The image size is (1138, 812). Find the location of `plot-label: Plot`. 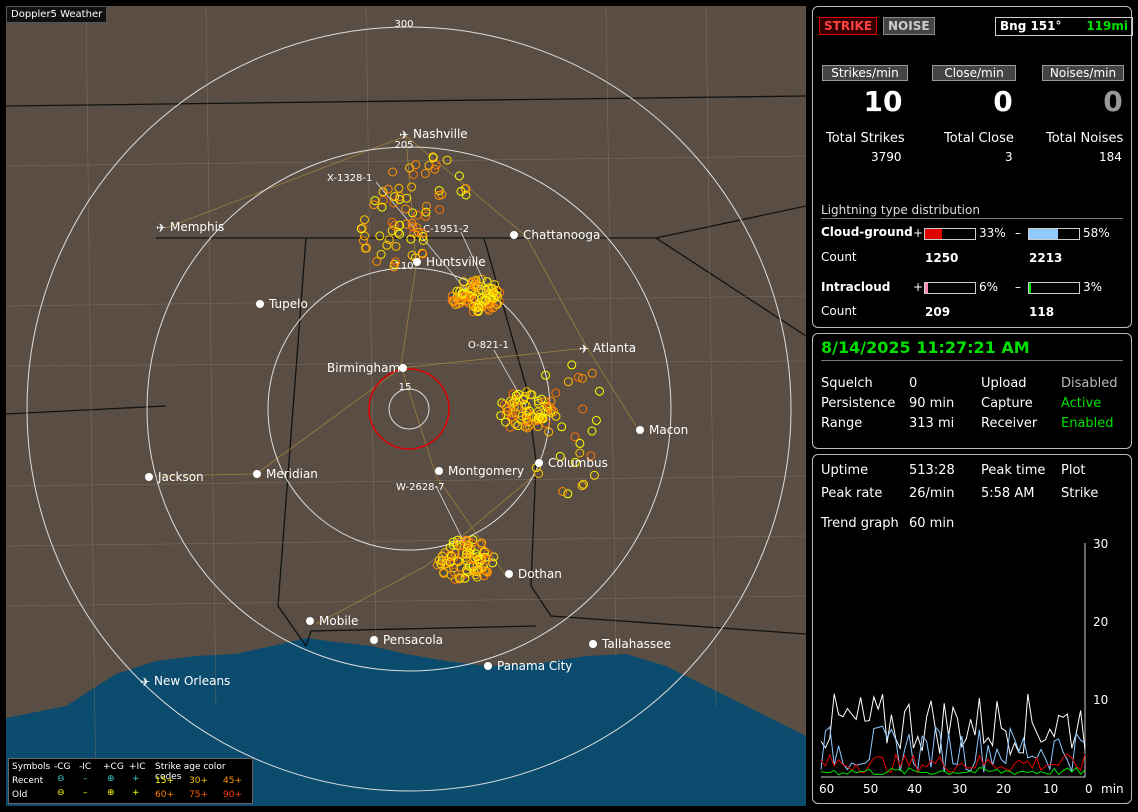

plot-label: Plot is located at coordinates (1073, 470).